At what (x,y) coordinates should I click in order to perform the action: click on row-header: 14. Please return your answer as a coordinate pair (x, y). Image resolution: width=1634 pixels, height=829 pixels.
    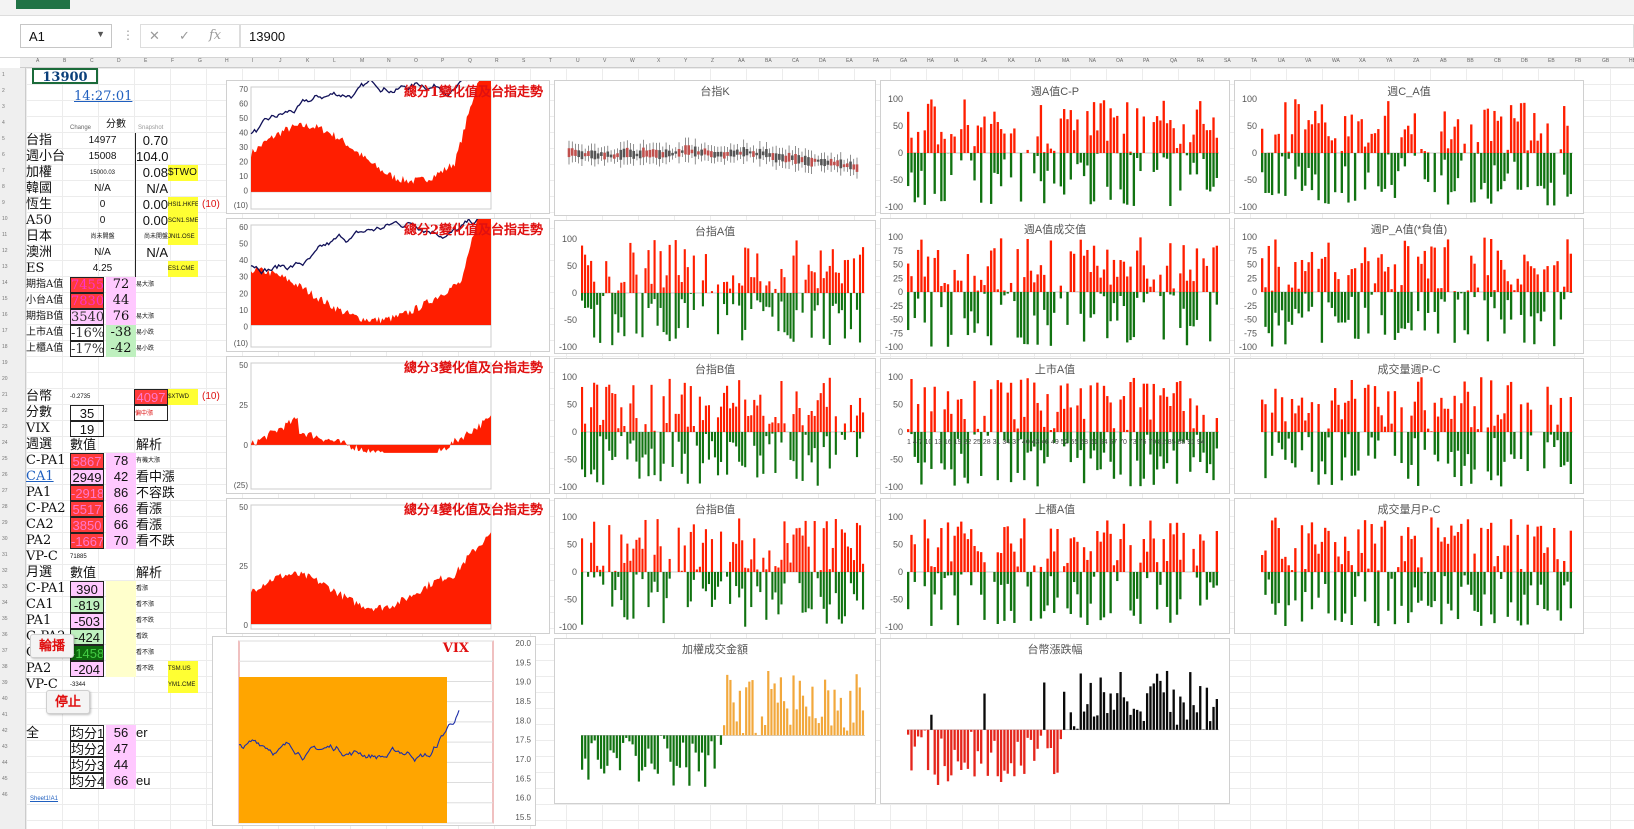
    Looking at the image, I should click on (5, 283).